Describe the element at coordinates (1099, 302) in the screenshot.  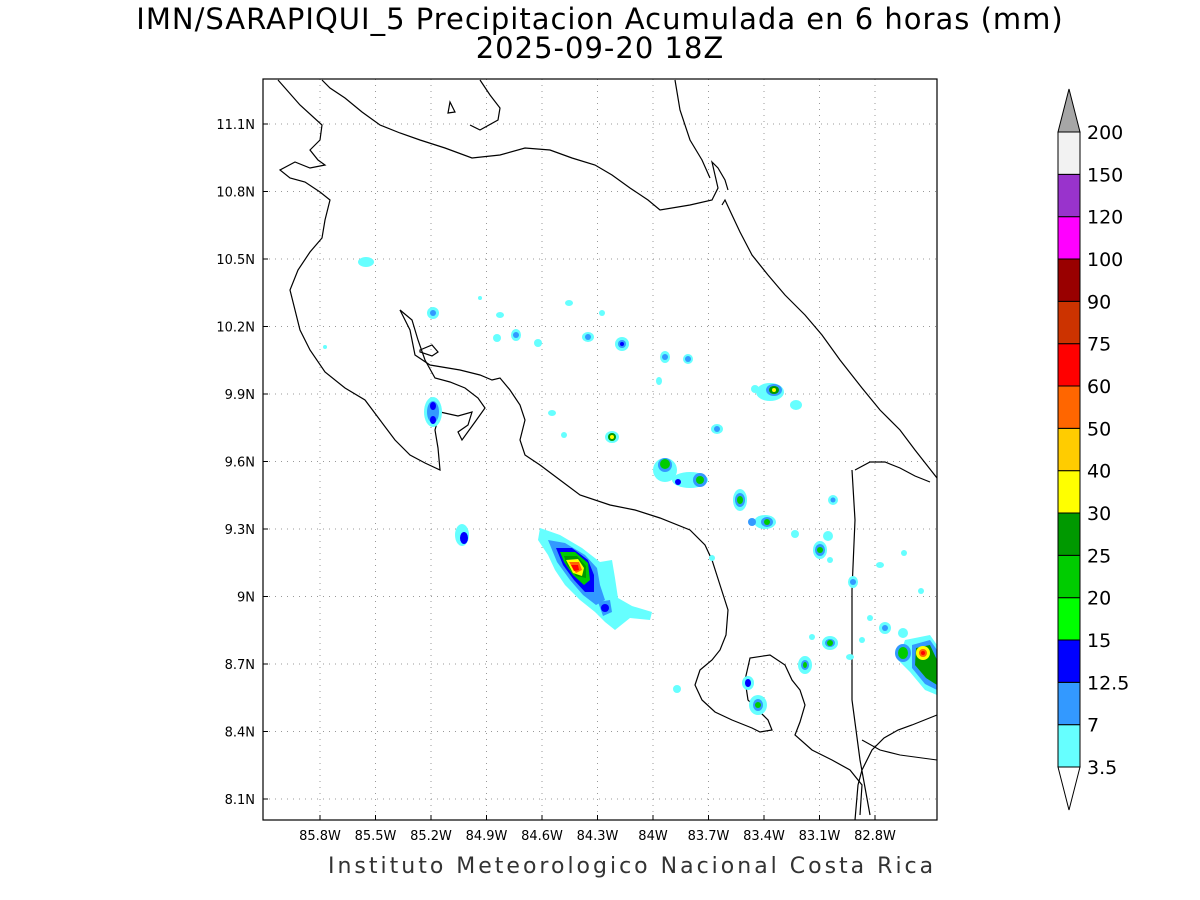
I see `colorbar-level-label: 90` at that location.